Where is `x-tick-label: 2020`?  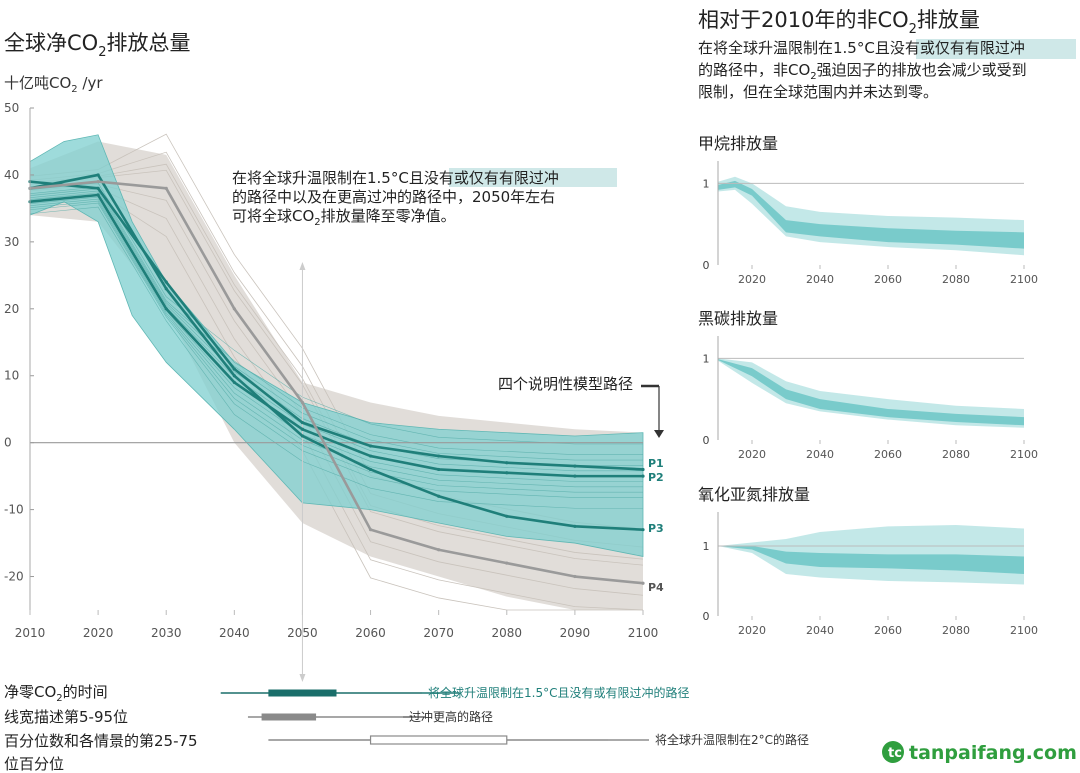 x-tick-label: 2020 is located at coordinates (98, 633).